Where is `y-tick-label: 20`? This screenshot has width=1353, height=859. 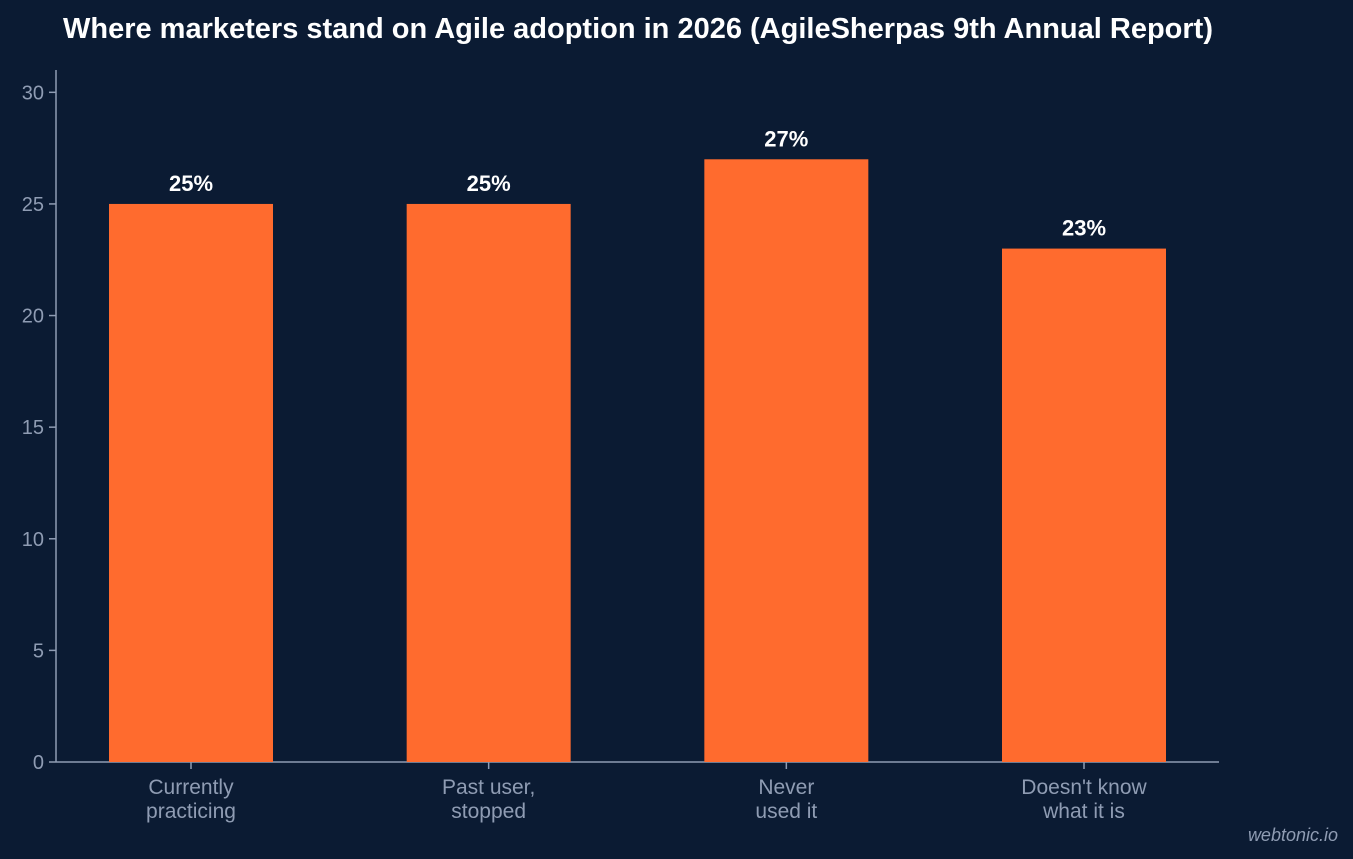
y-tick-label: 20 is located at coordinates (33, 317).